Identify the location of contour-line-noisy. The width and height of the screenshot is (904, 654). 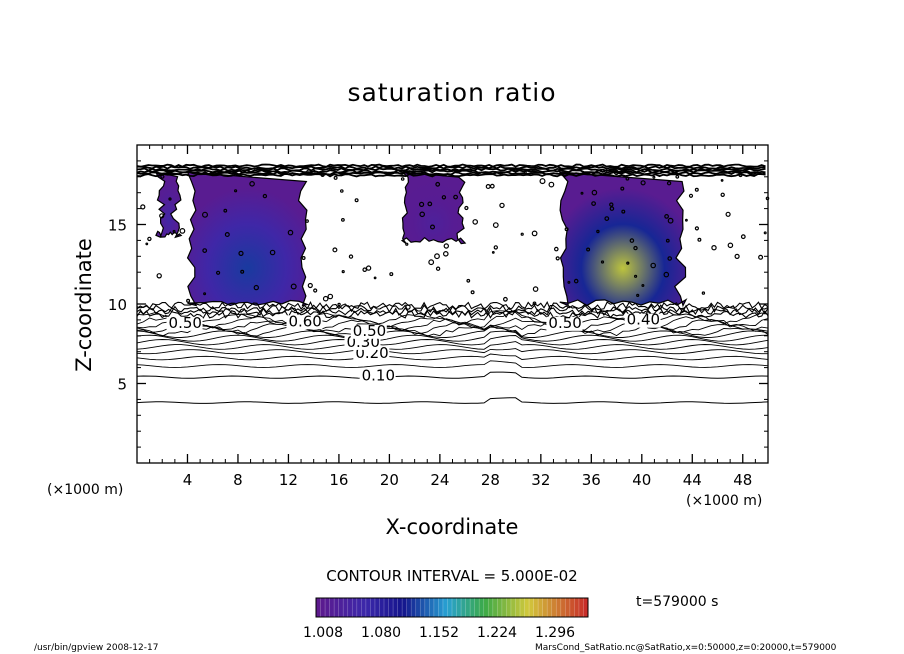
(452, 305).